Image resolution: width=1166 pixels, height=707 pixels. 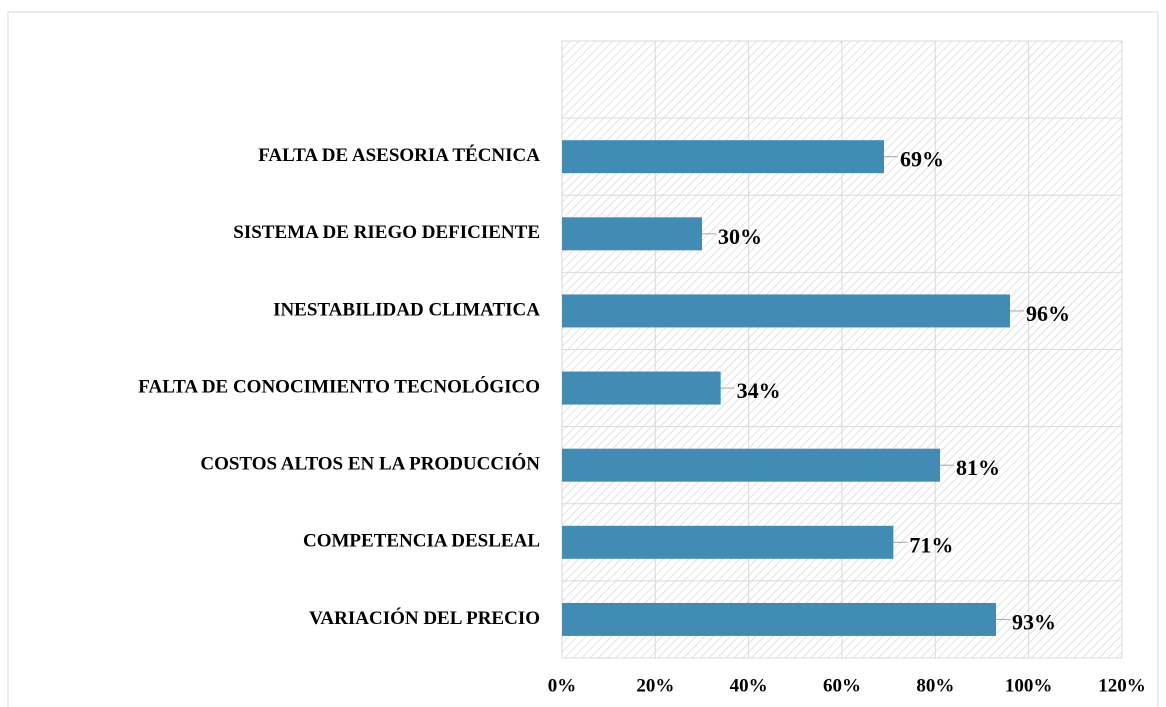 I want to click on data-label: 34%, so click(x=759, y=390).